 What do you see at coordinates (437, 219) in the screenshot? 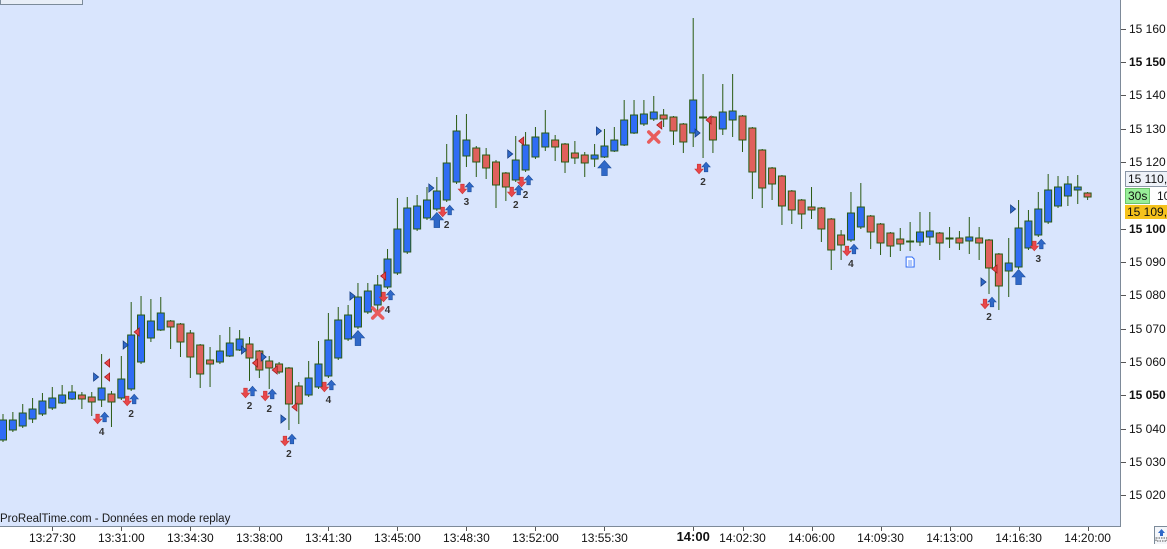
I see `buy-arrow-icon` at bounding box center [437, 219].